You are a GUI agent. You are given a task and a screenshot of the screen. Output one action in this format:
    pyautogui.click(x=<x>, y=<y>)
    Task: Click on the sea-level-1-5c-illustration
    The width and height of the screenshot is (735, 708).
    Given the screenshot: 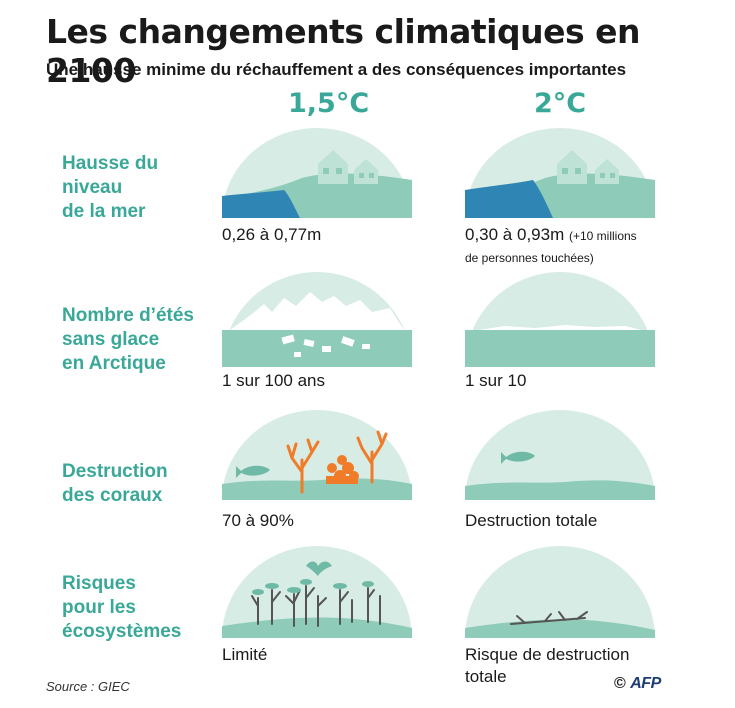 What is the action you would take?
    pyautogui.click(x=317, y=173)
    